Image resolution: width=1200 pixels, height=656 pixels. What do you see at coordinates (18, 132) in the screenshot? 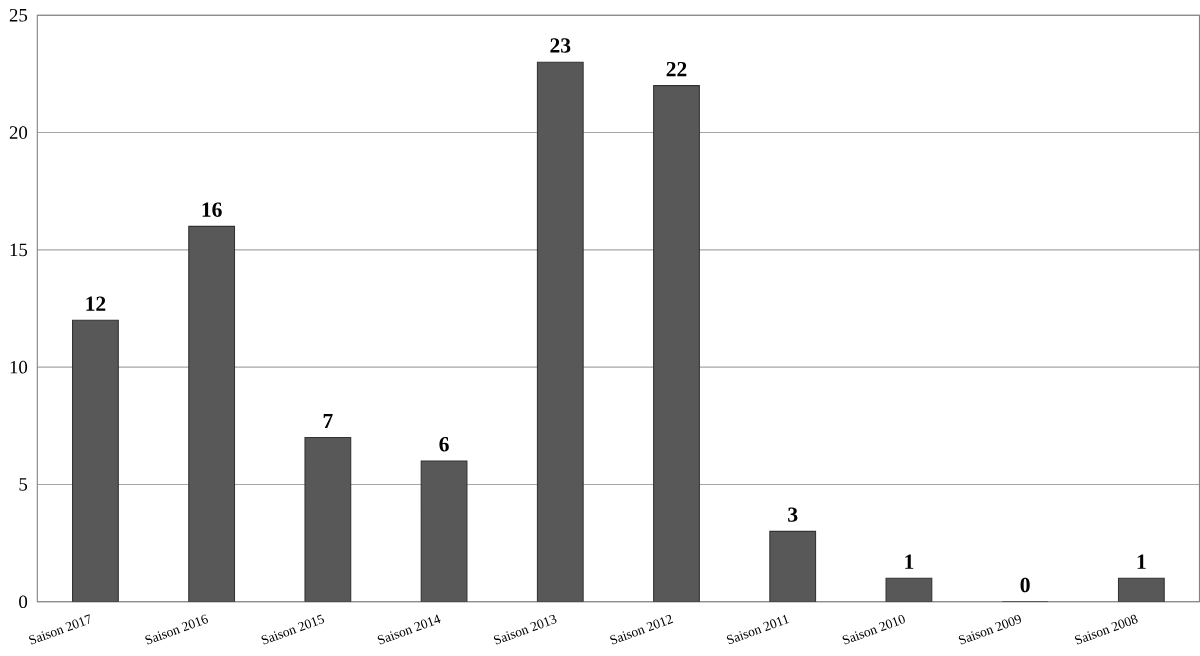
I see `y-tick-label: 20` at bounding box center [18, 132].